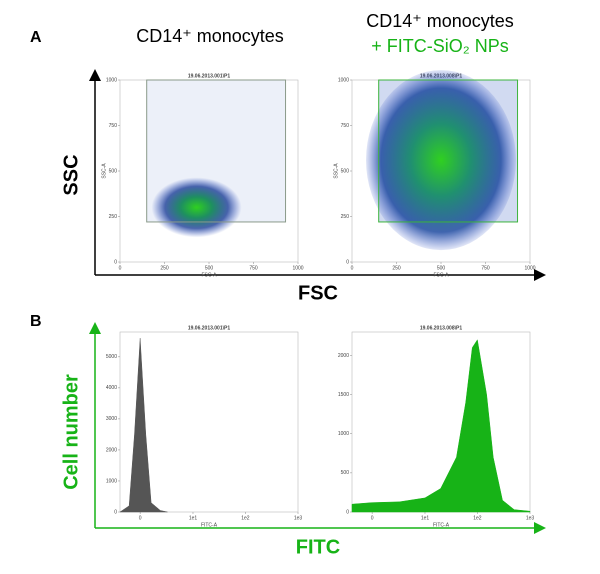  What do you see at coordinates (111, 388) in the screenshot?
I see `y-tick-label: 4000` at bounding box center [111, 388].